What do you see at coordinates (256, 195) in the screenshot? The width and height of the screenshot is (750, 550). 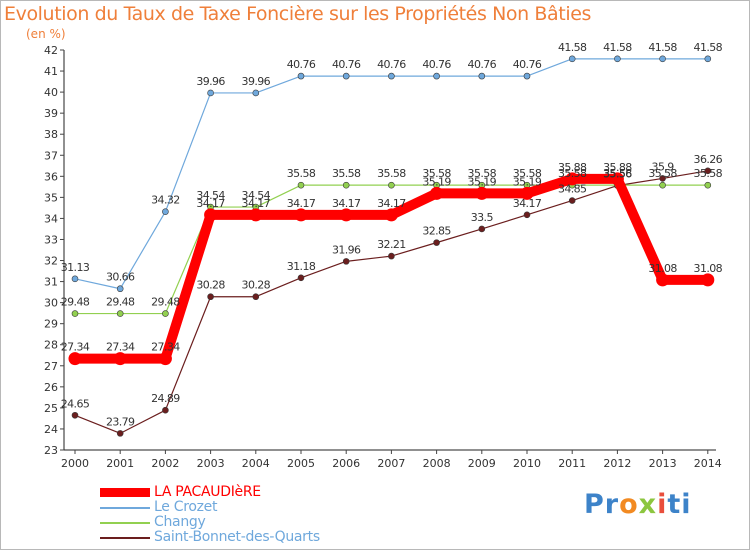 I see `data-label: 34.54` at bounding box center [256, 195].